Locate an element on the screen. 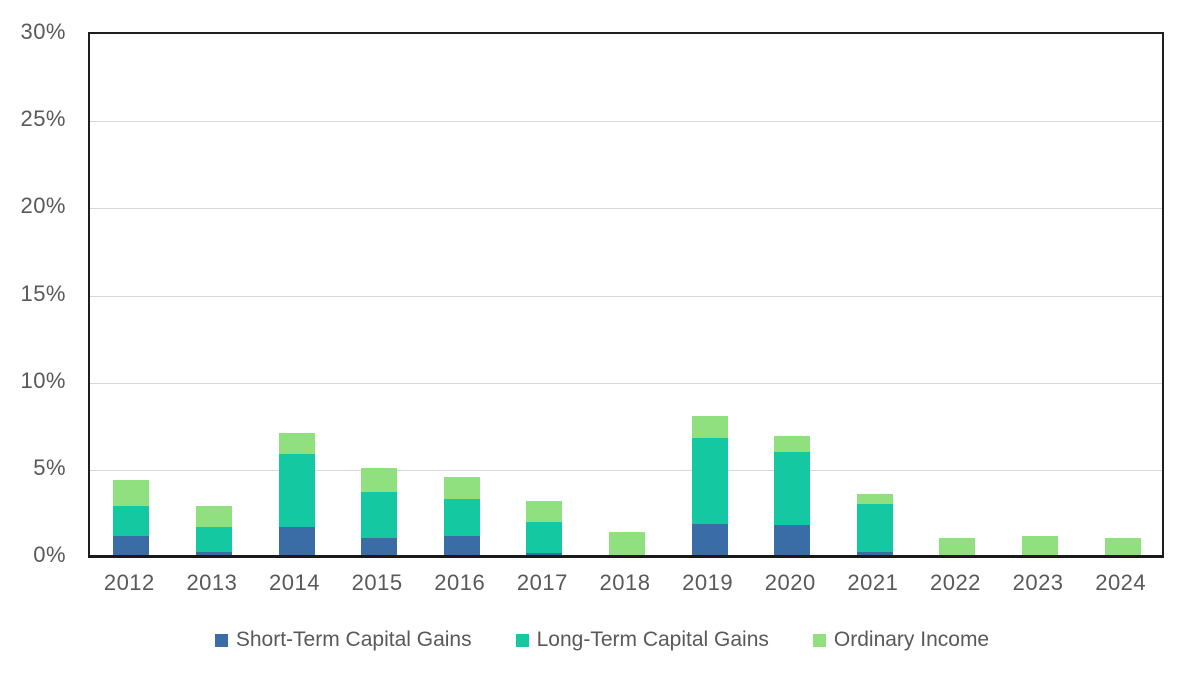 This screenshot has width=1204, height=688. y-tick-label: 10% is located at coordinates (43, 380).